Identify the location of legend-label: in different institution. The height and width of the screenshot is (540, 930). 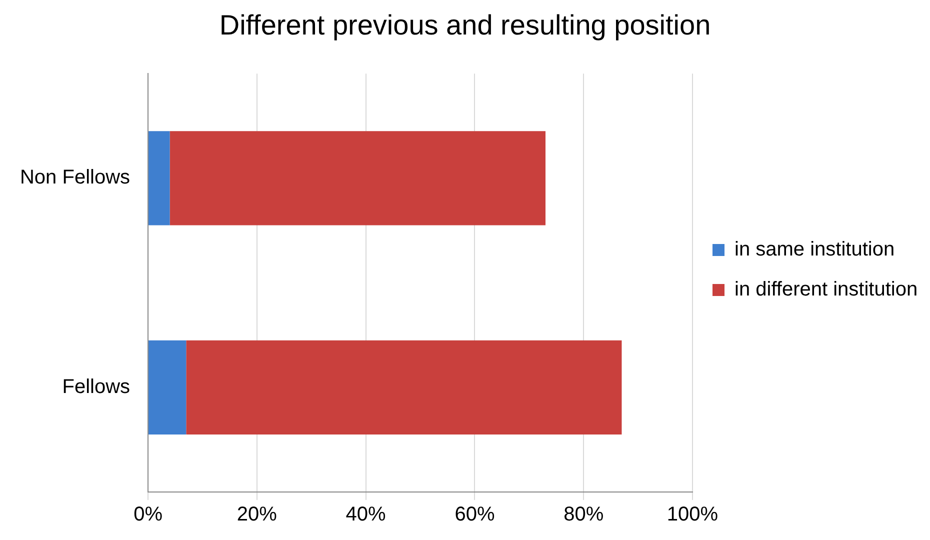
(826, 289).